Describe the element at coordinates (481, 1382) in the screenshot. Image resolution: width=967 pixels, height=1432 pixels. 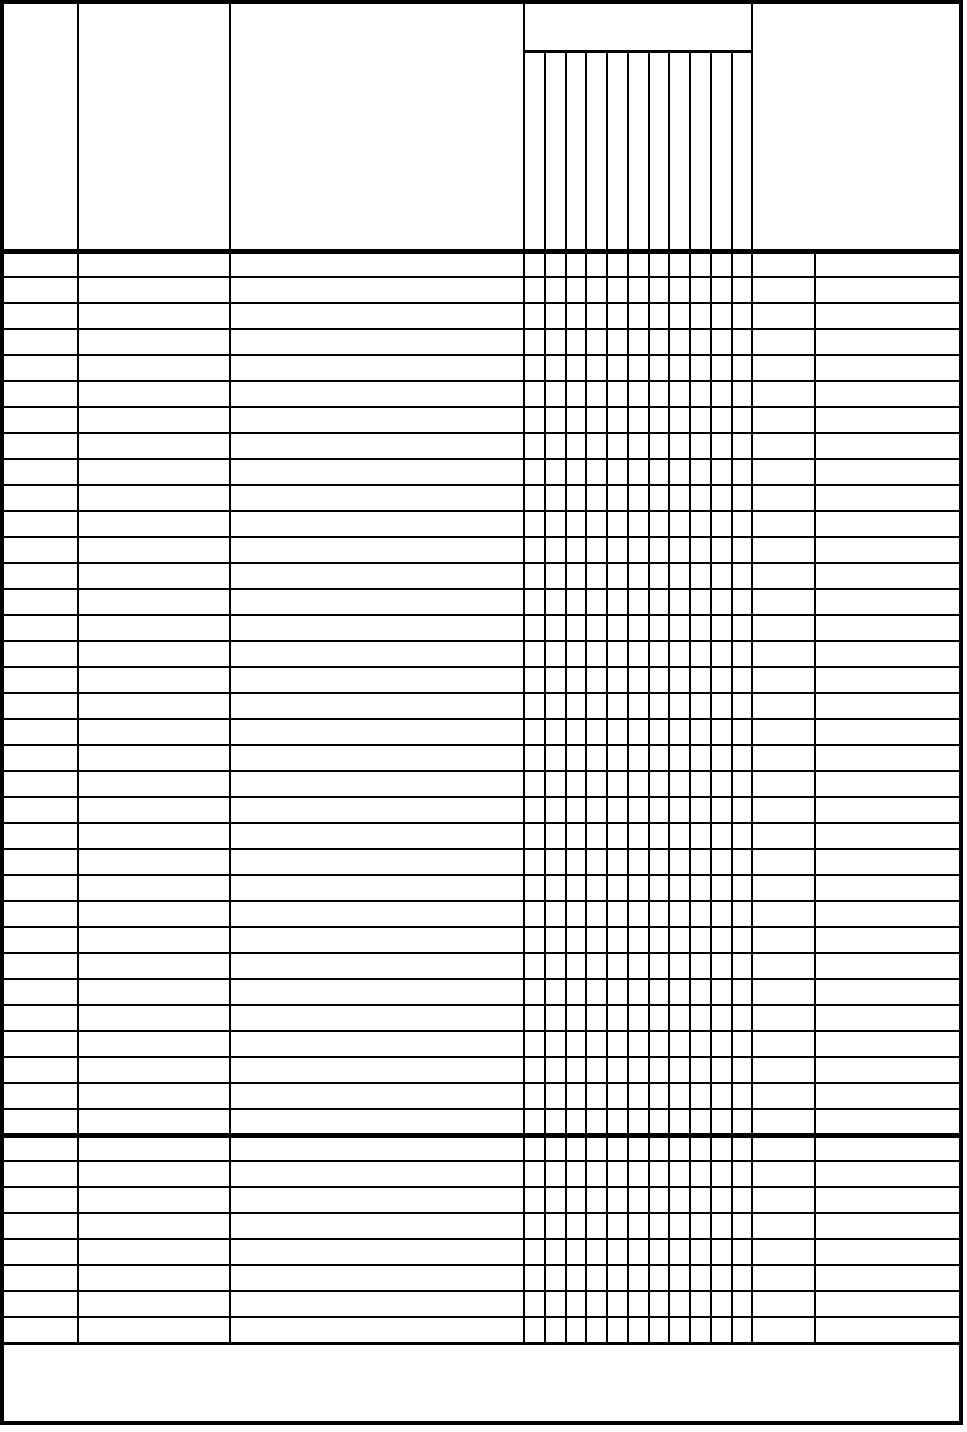
I see `footer-remarks-box` at that location.